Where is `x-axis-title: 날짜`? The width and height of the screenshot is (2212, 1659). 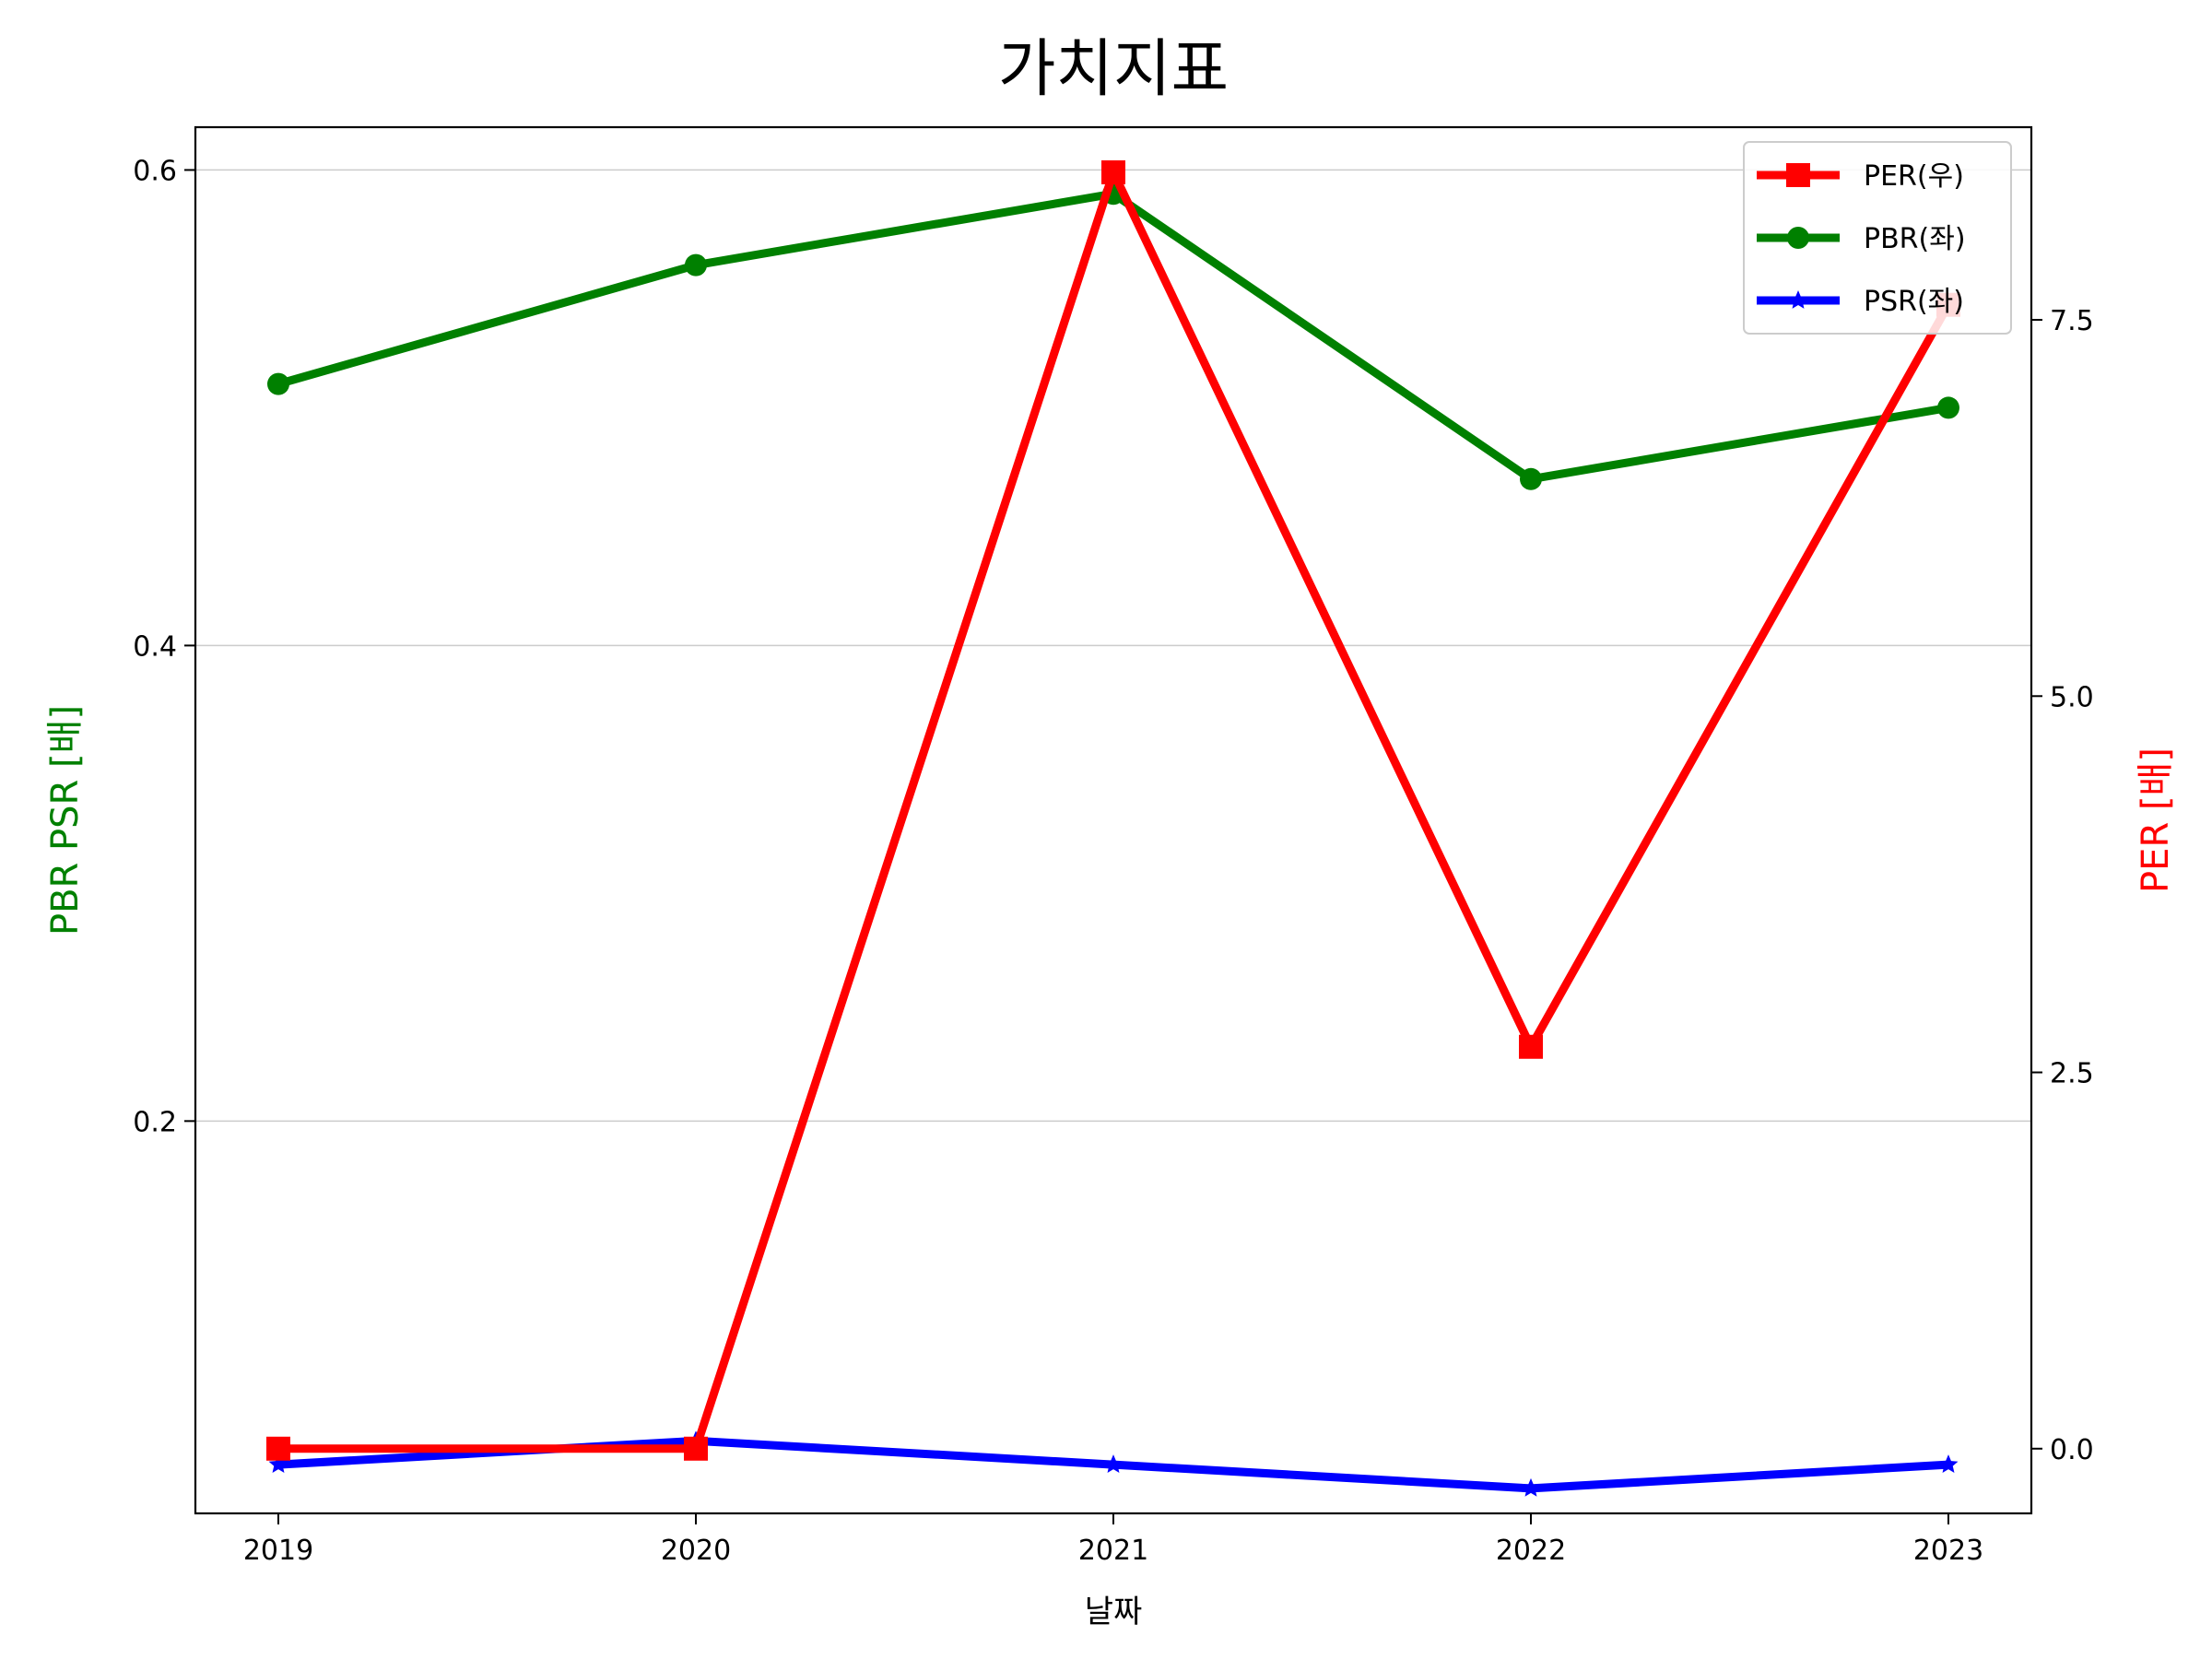 x-axis-title: 날짜 is located at coordinates (1114, 1612).